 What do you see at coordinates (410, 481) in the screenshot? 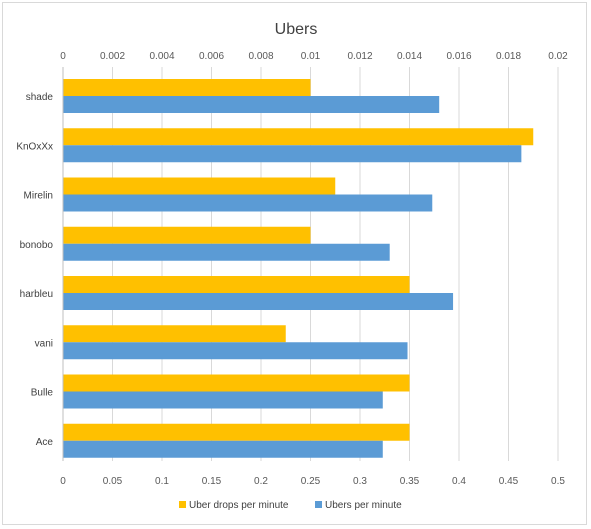
I see `bottom-axis-tick-label: 0.35` at bounding box center [410, 481].